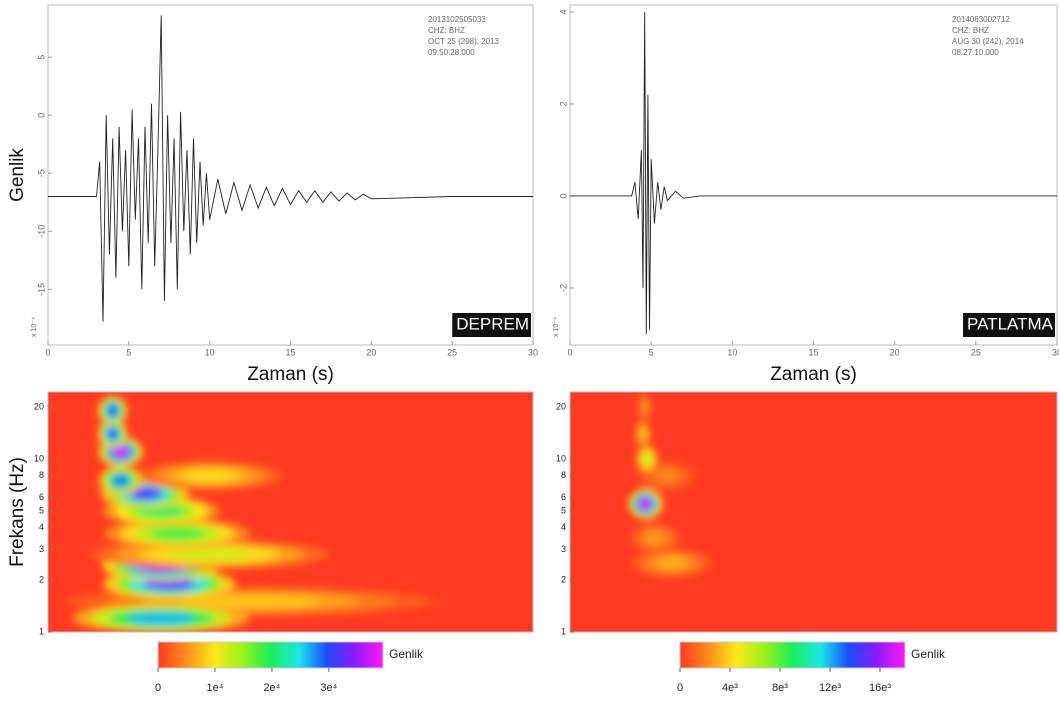  I want to click on y-axis-title: Genlik, so click(17, 175).